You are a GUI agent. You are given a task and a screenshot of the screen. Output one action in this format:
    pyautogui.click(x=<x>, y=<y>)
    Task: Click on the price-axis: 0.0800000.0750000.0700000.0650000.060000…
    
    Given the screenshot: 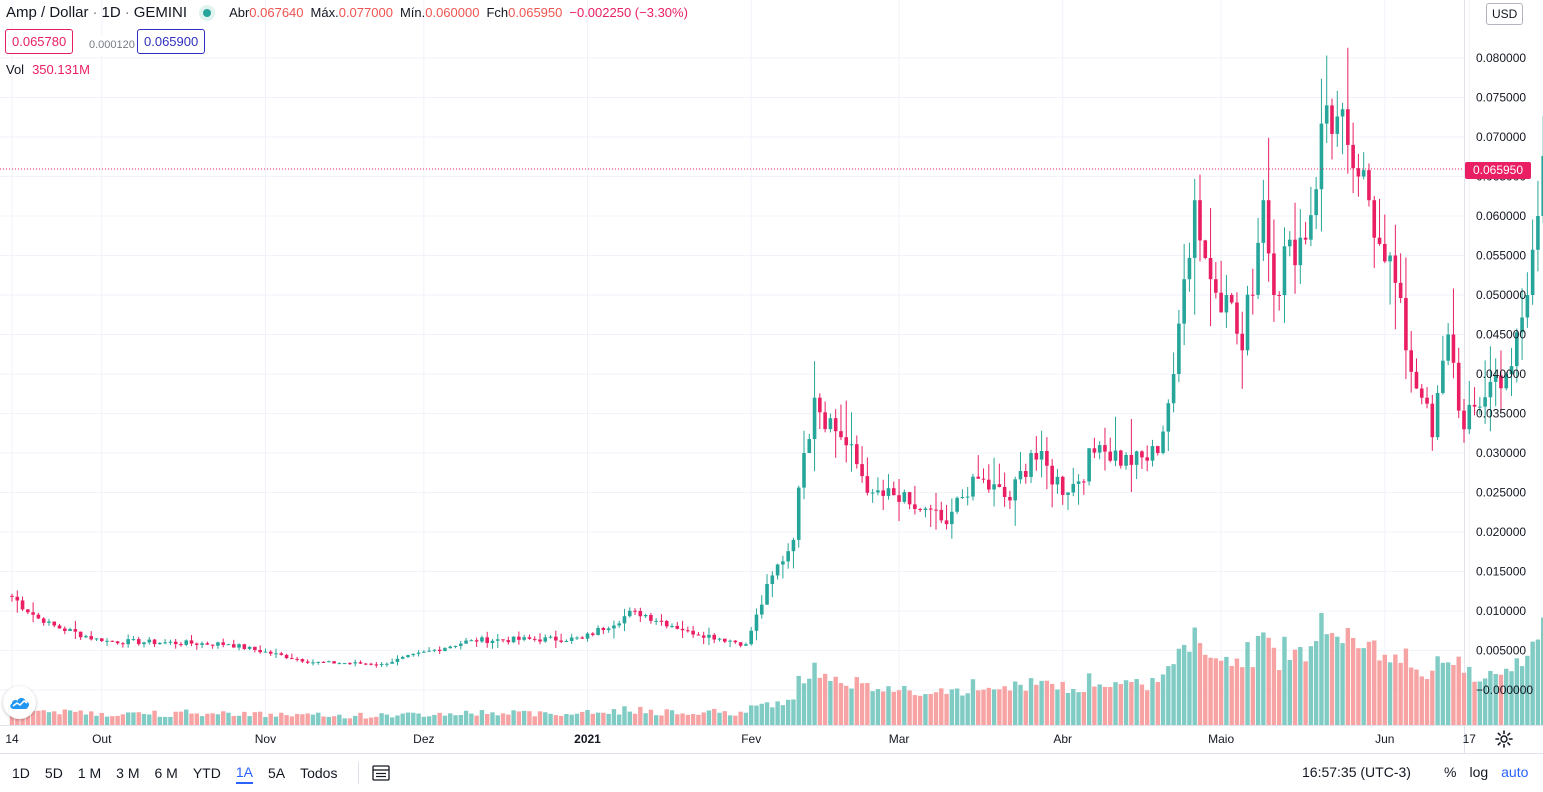 What is the action you would take?
    pyautogui.click(x=1504, y=374)
    